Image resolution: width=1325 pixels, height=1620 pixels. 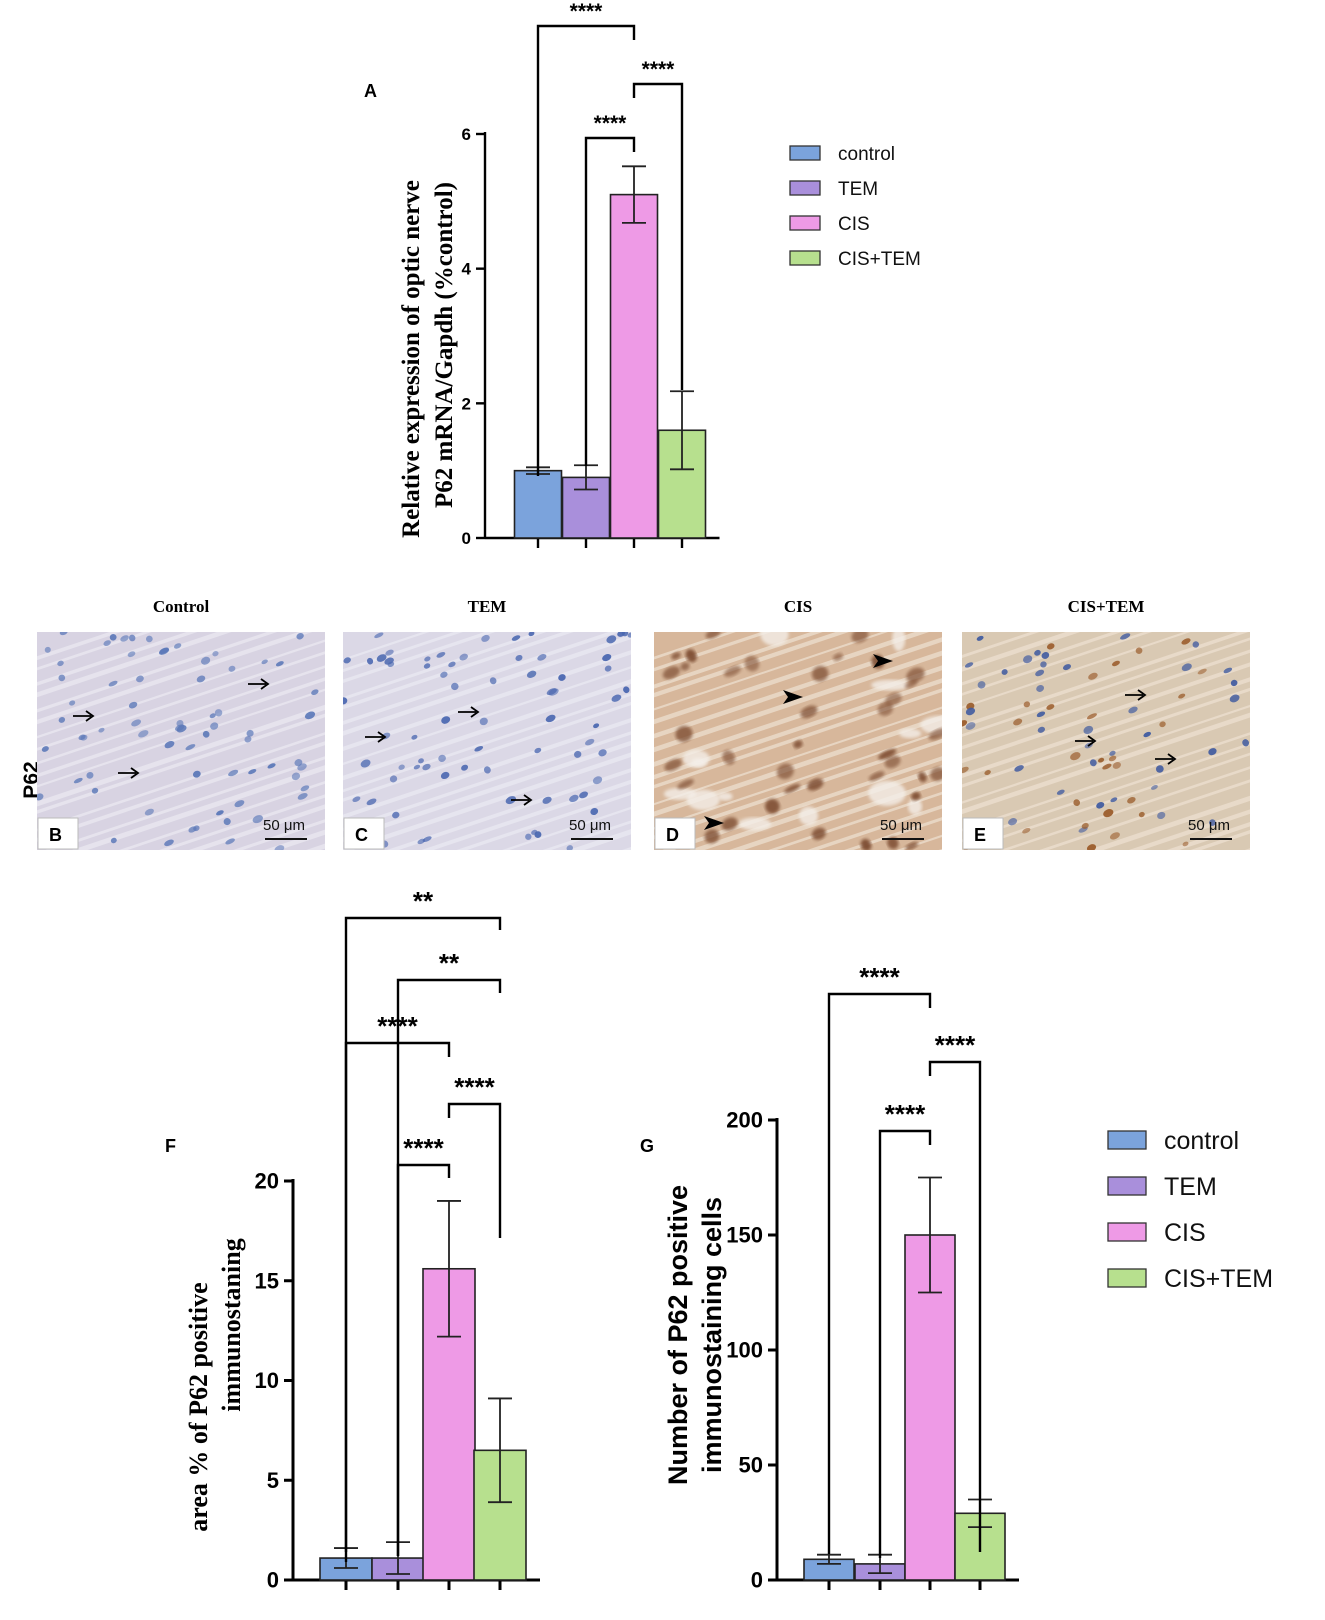 What do you see at coordinates (267, 1380) in the screenshot?
I see `y-tick-label: 10` at bounding box center [267, 1380].